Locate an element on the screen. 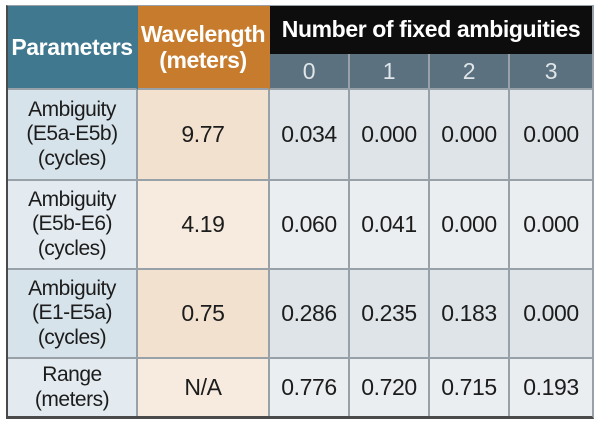 The height and width of the screenshot is (429, 600). param-cell-e5b-e6: Ambiguity (E5b-E6) (cycles) is located at coordinates (73, 225).